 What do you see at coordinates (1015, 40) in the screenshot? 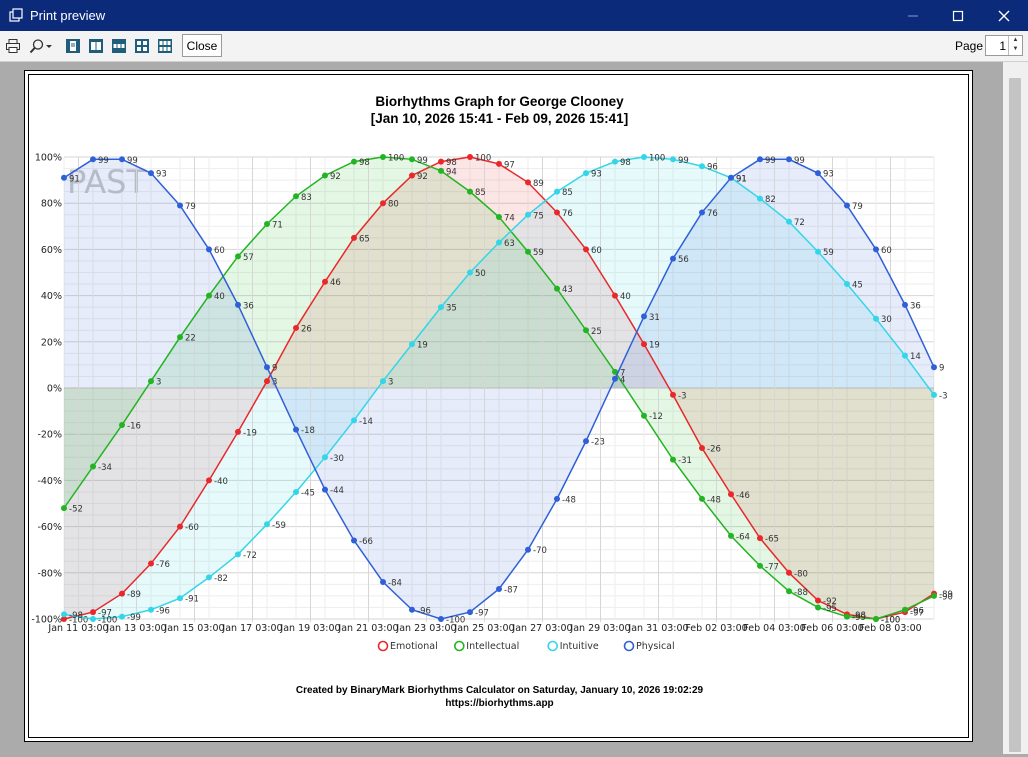
I see `spin-up-icon: ▲` at bounding box center [1015, 40].